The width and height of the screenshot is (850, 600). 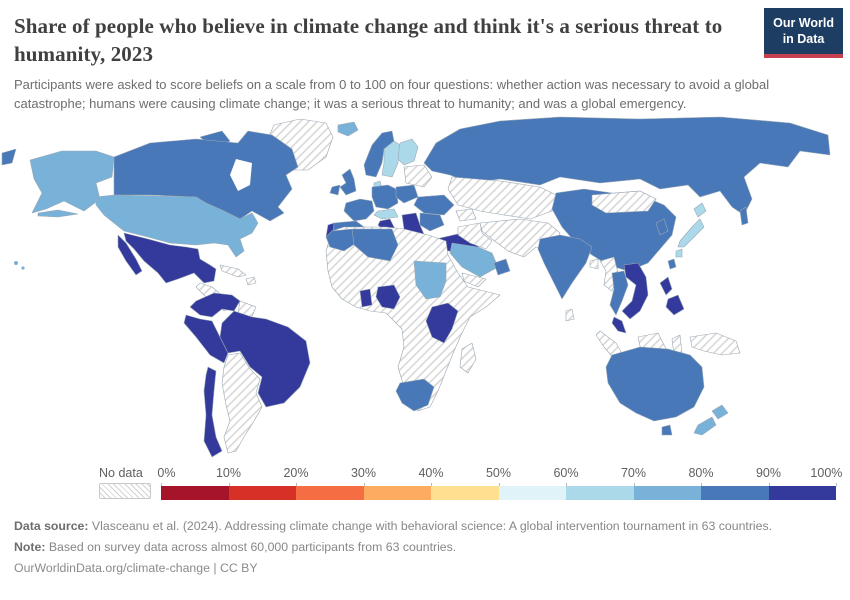 What do you see at coordinates (619, 325) in the screenshot?
I see `country-malaysia` at bounding box center [619, 325].